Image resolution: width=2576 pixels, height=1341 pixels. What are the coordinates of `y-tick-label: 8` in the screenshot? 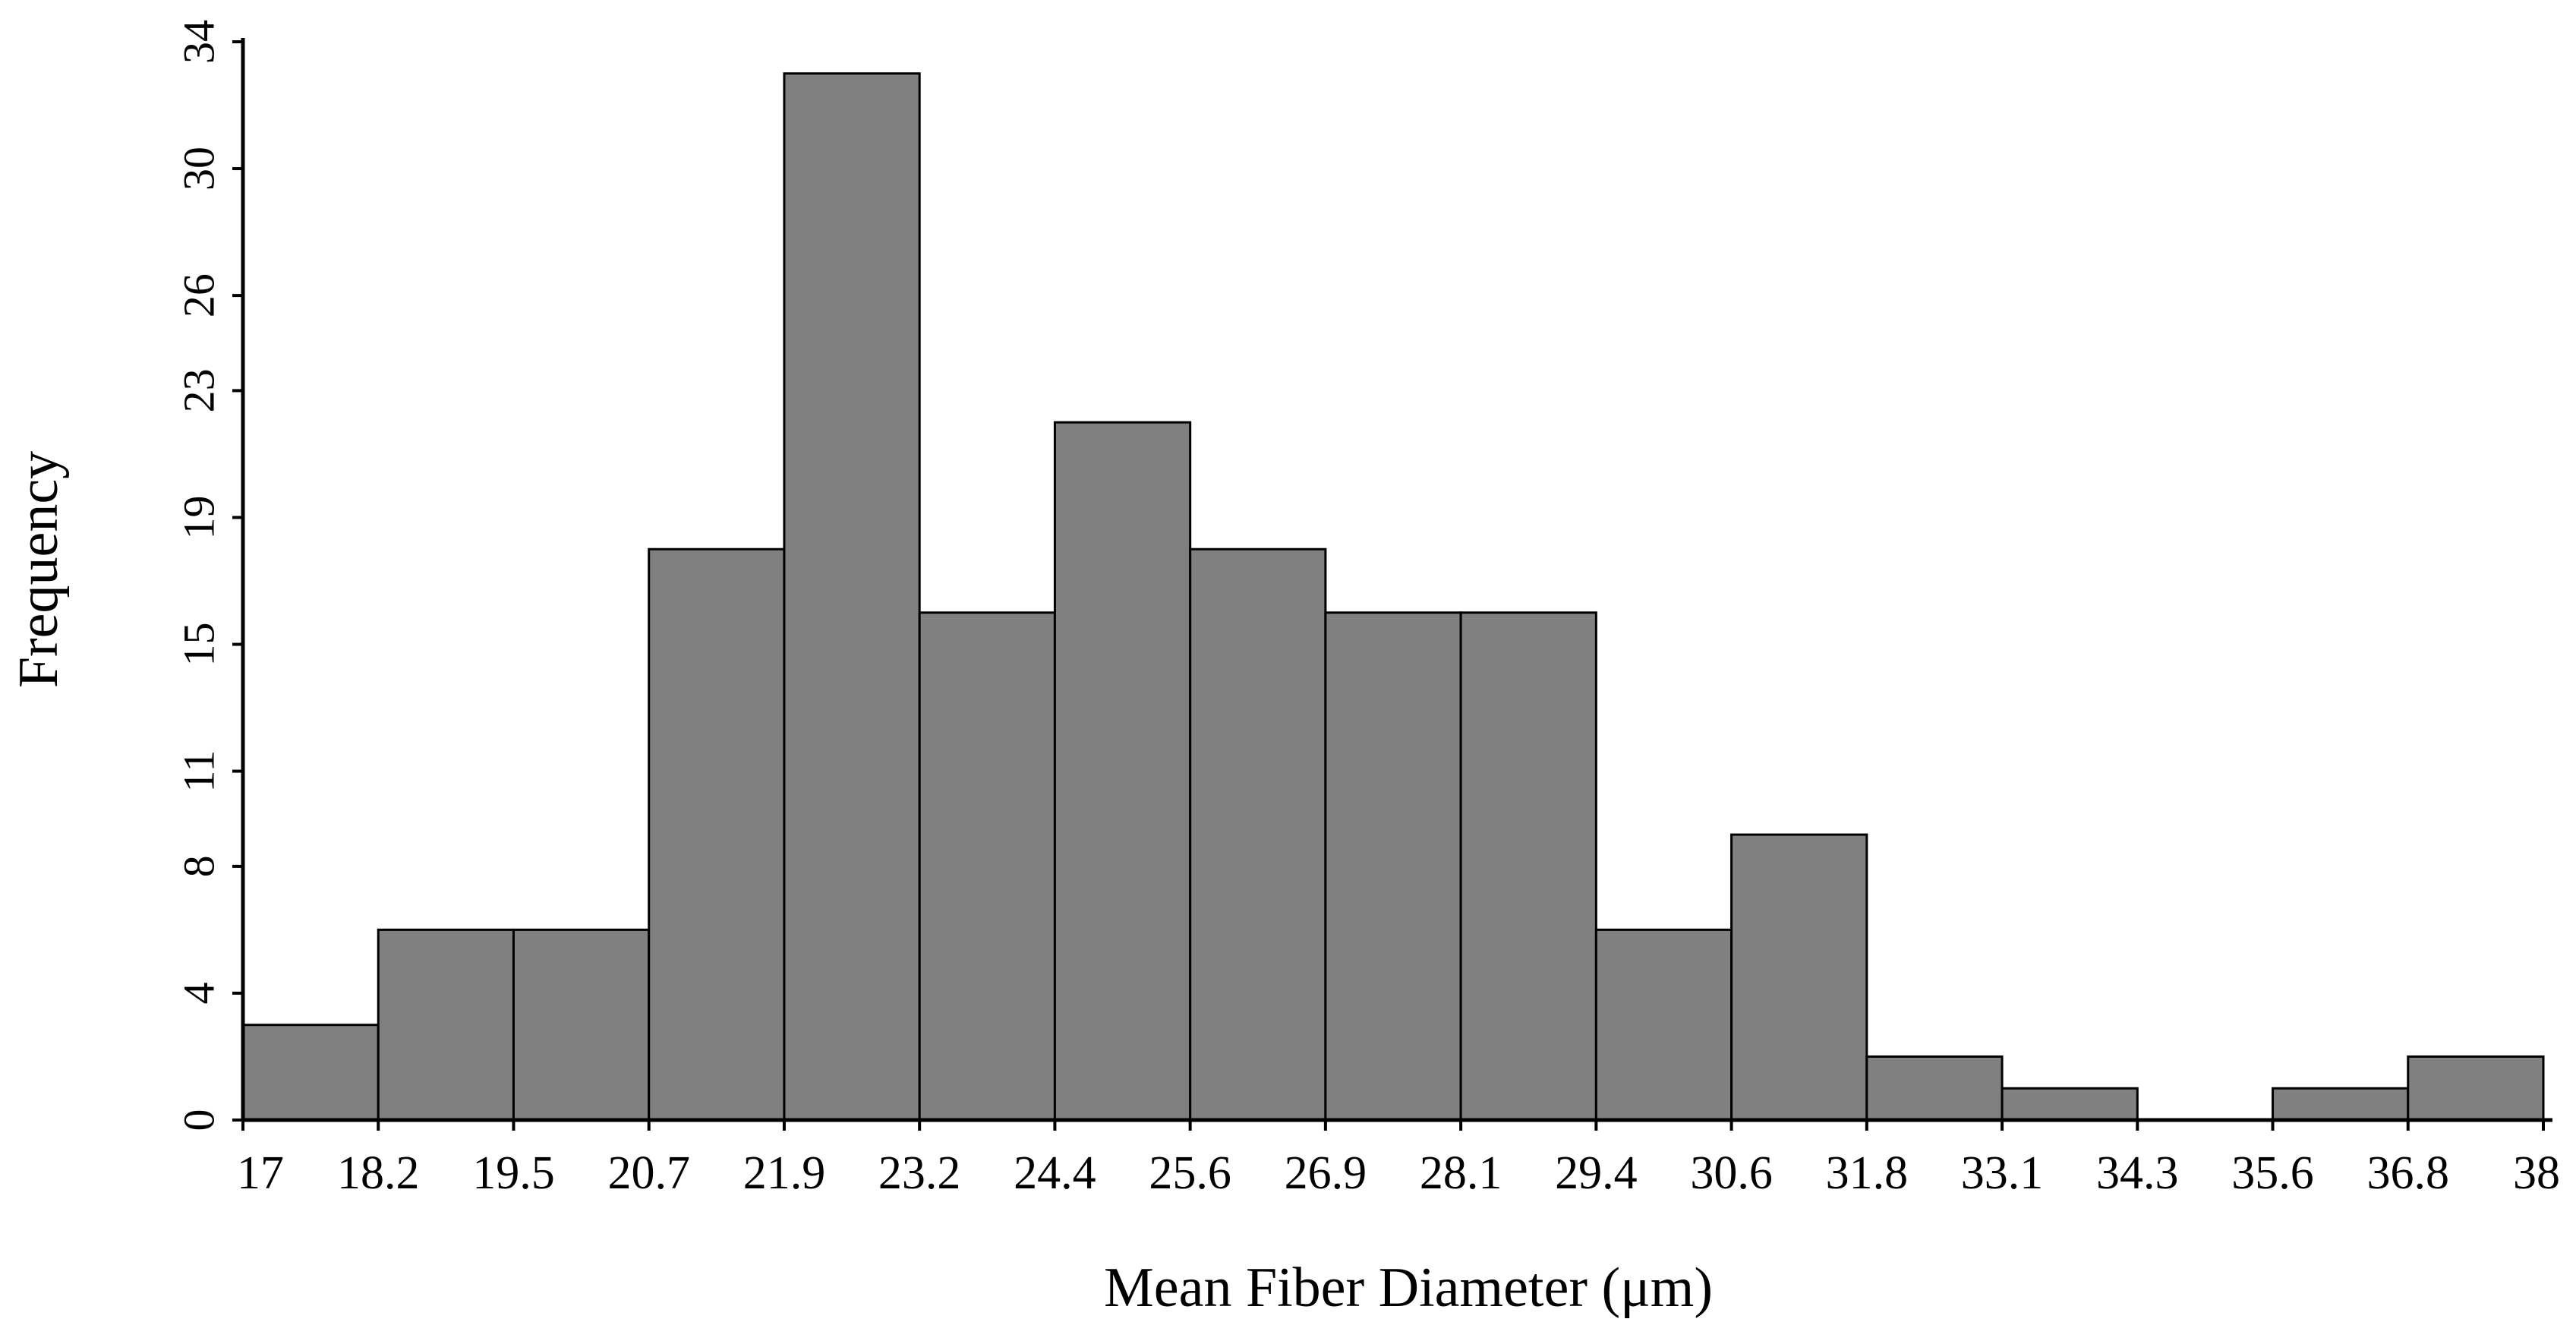 It's located at (198, 866).